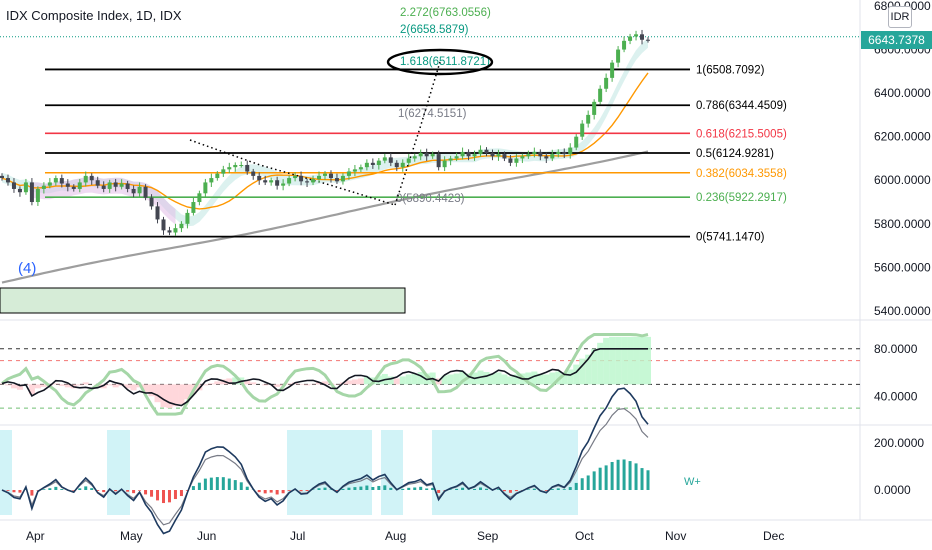  What do you see at coordinates (395, 536) in the screenshot?
I see `time-axis-tick: Aug` at bounding box center [395, 536].